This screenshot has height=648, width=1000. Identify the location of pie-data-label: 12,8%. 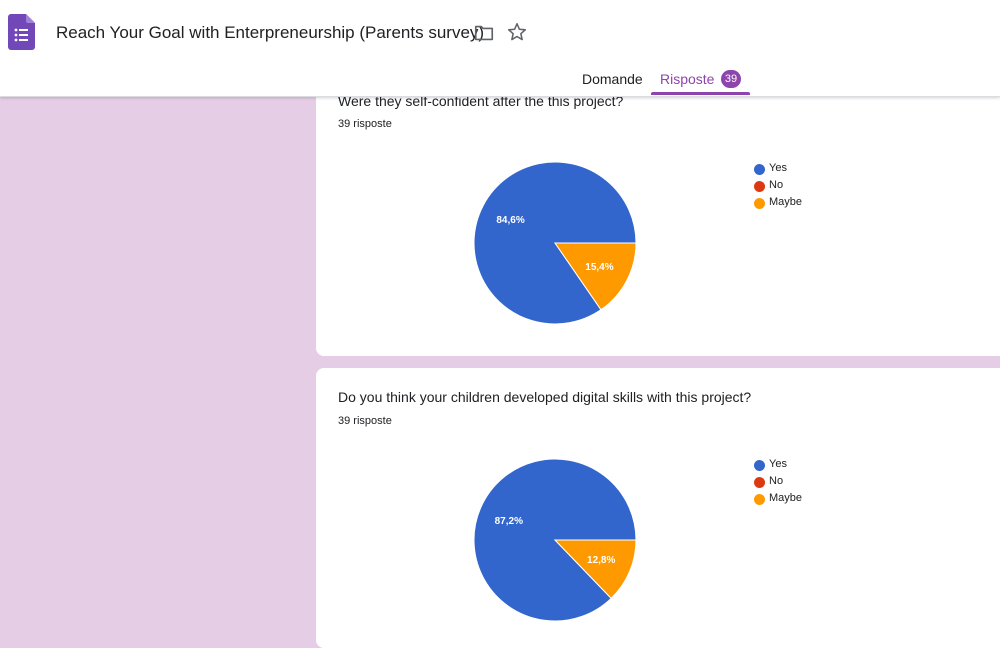
(601, 560).